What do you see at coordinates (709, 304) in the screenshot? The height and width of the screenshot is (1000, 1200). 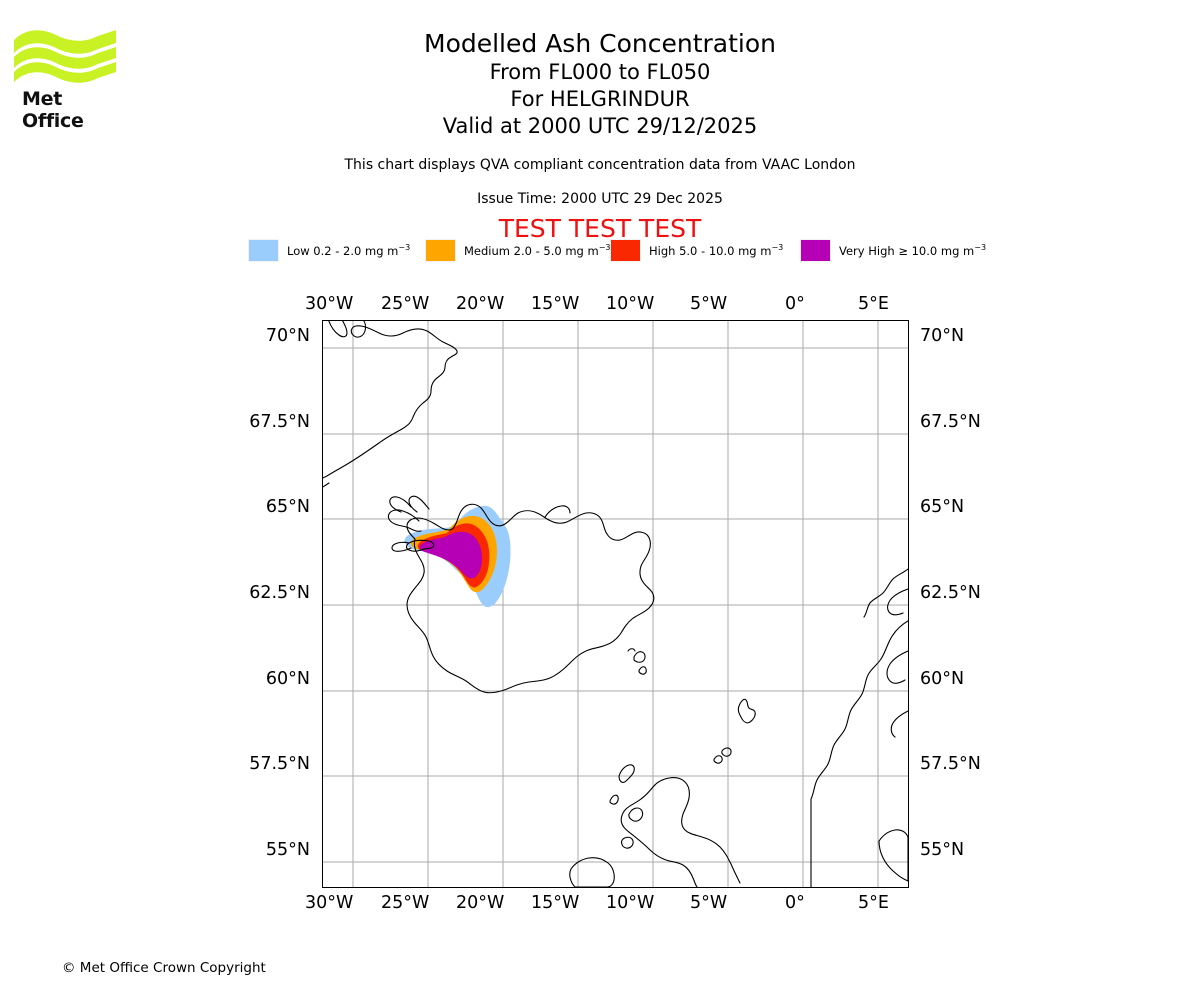 I see `lon-tick-top-5W: 5°W` at bounding box center [709, 304].